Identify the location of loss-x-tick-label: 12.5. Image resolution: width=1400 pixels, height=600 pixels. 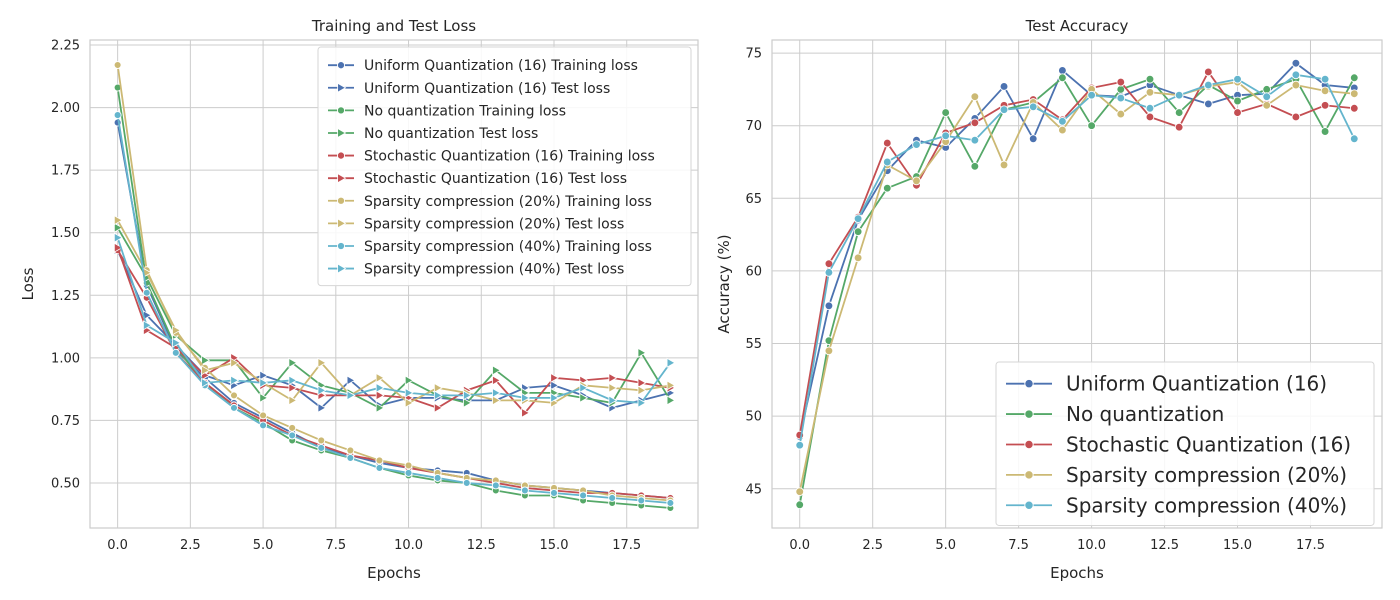
(481, 545).